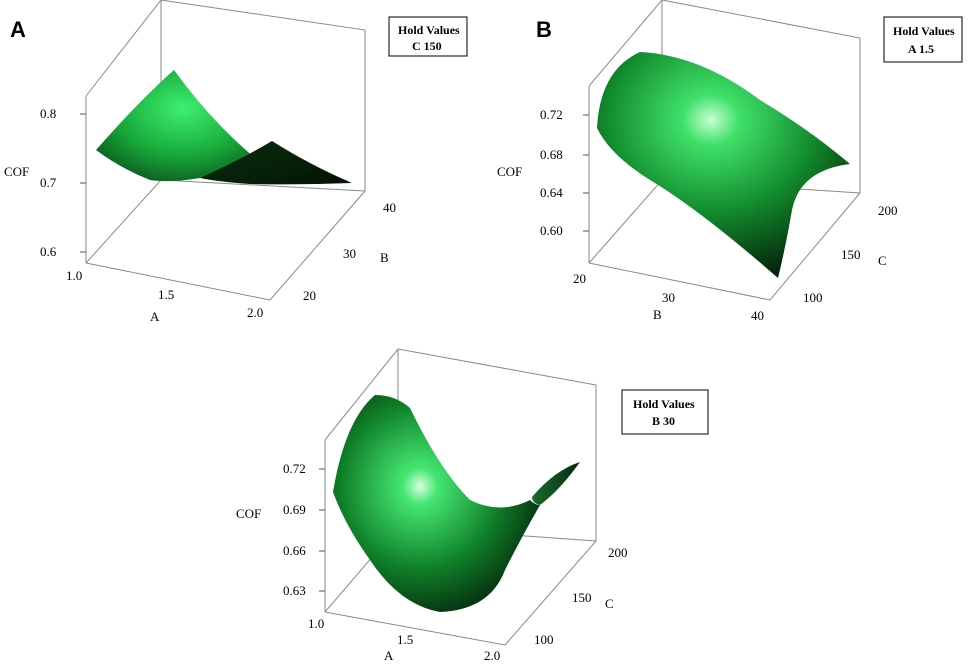 The width and height of the screenshot is (969, 668). What do you see at coordinates (544, 29) in the screenshot?
I see `panel-b-letter: B` at bounding box center [544, 29].